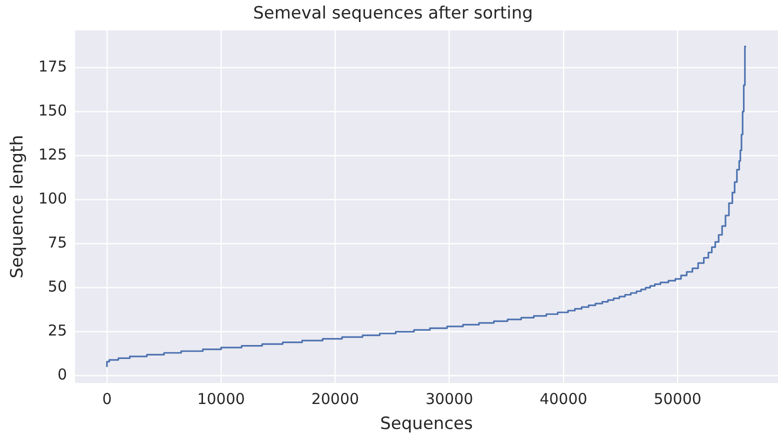 This screenshot has height=435, width=778. Describe the element at coordinates (221, 399) in the screenshot. I see `x-tick-label: 10000` at that location.